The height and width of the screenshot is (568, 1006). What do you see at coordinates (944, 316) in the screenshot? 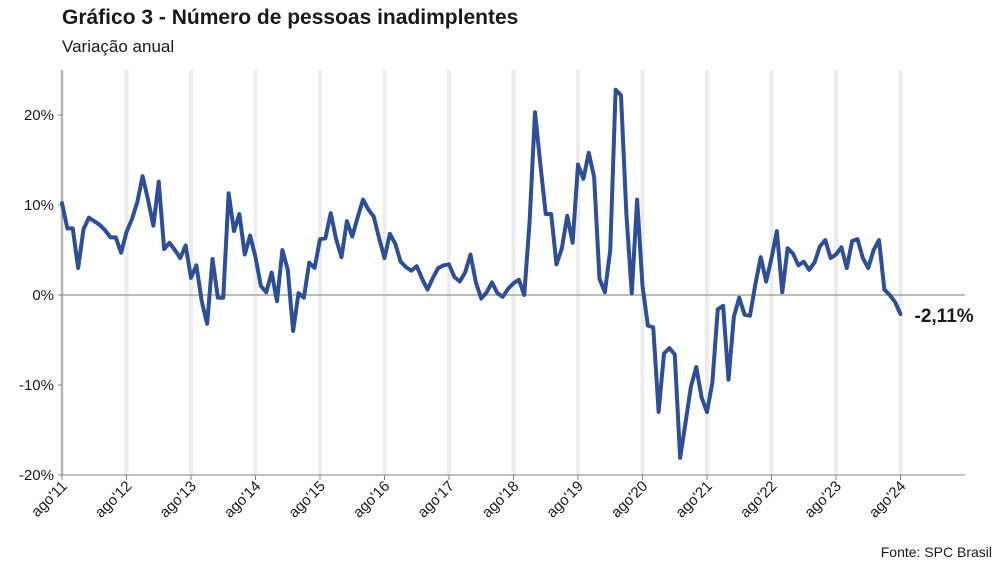
I see `end-value-label: -2,11%` at bounding box center [944, 316].